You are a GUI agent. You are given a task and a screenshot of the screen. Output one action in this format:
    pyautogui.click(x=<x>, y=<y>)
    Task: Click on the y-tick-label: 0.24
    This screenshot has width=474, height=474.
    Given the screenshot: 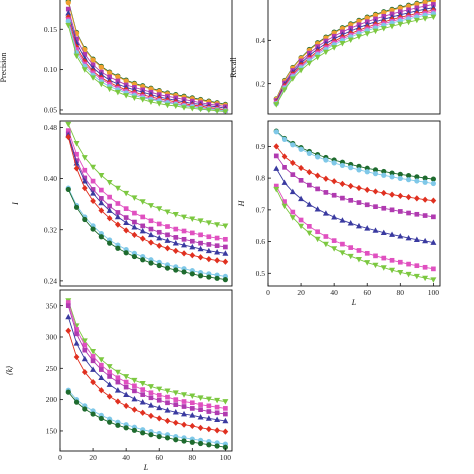 What is the action you would take?
    pyautogui.click(x=50, y=280)
    